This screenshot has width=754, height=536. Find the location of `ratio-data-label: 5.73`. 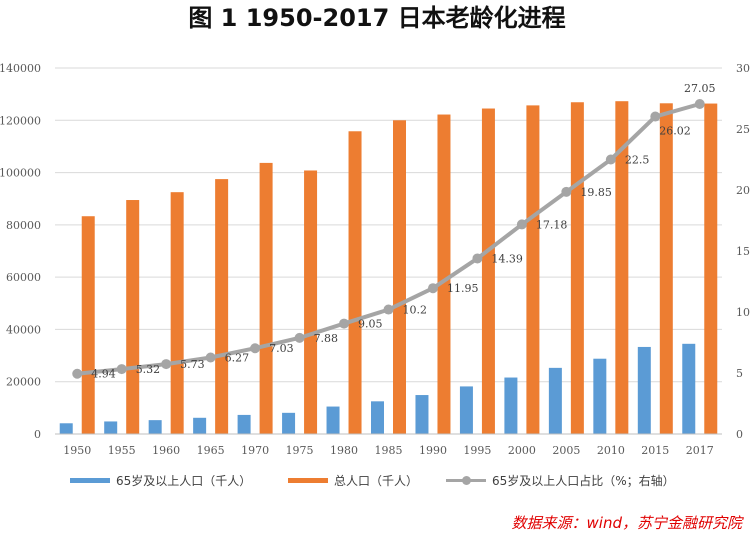

ratio-data-label: 5.73 is located at coordinates (192, 364).